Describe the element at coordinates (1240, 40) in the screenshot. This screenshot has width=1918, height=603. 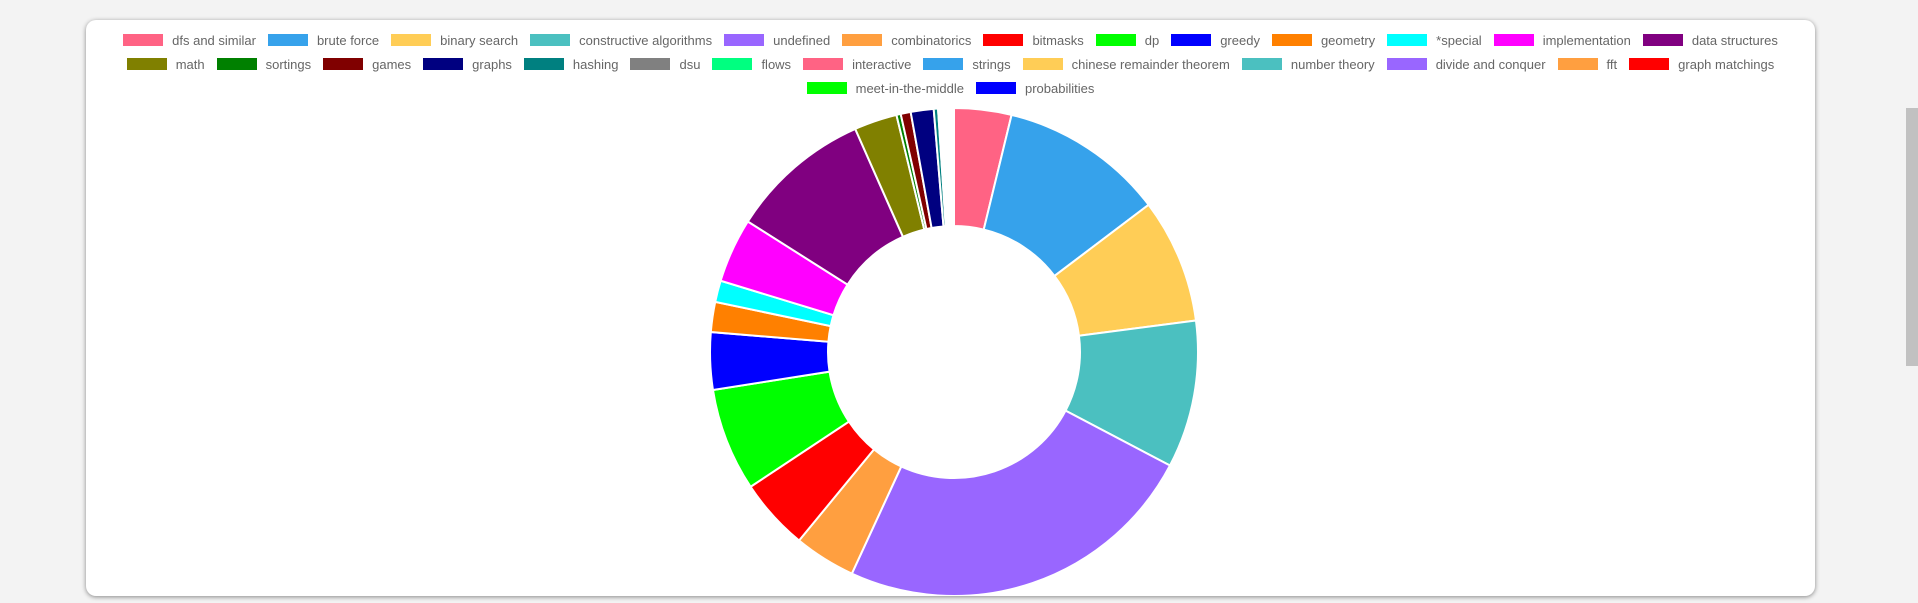
I see `legend-label: greedy` at that location.